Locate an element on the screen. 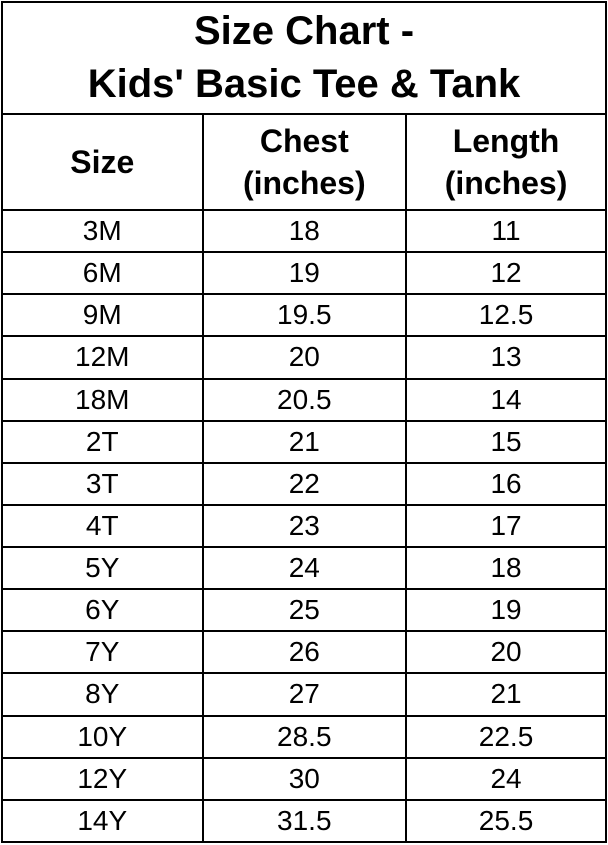  table-row: 5Y 24 18 is located at coordinates (304, 568).